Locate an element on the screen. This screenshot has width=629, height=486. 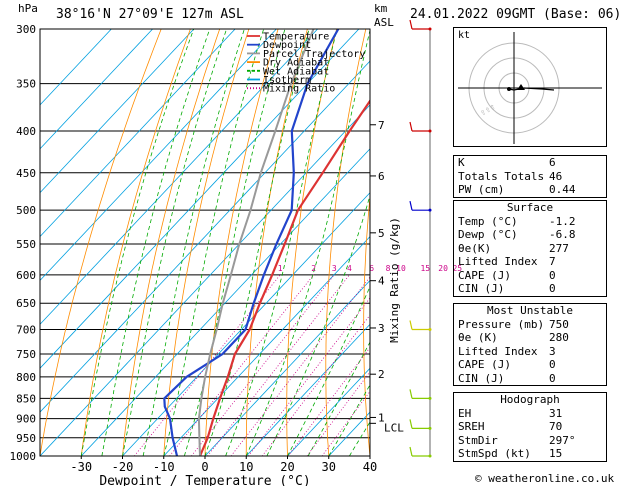
hodo-table-title: Hodograph is located at coordinates (530, 399).